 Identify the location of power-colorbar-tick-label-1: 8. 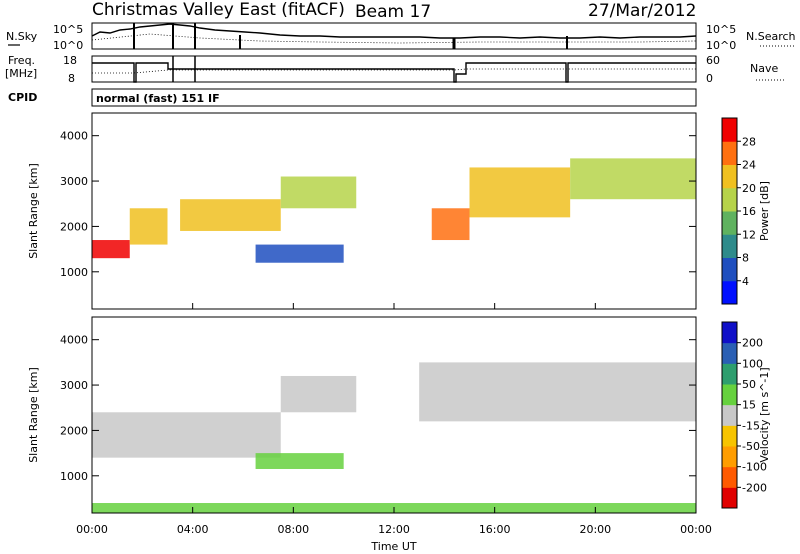
(745, 258).